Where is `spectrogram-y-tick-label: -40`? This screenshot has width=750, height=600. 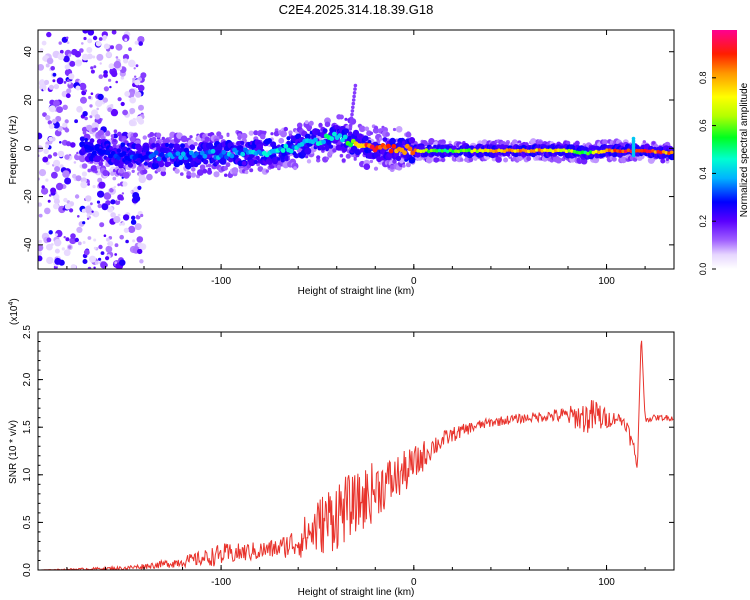 spectrogram-y-tick-label: -40 is located at coordinates (28, 244).